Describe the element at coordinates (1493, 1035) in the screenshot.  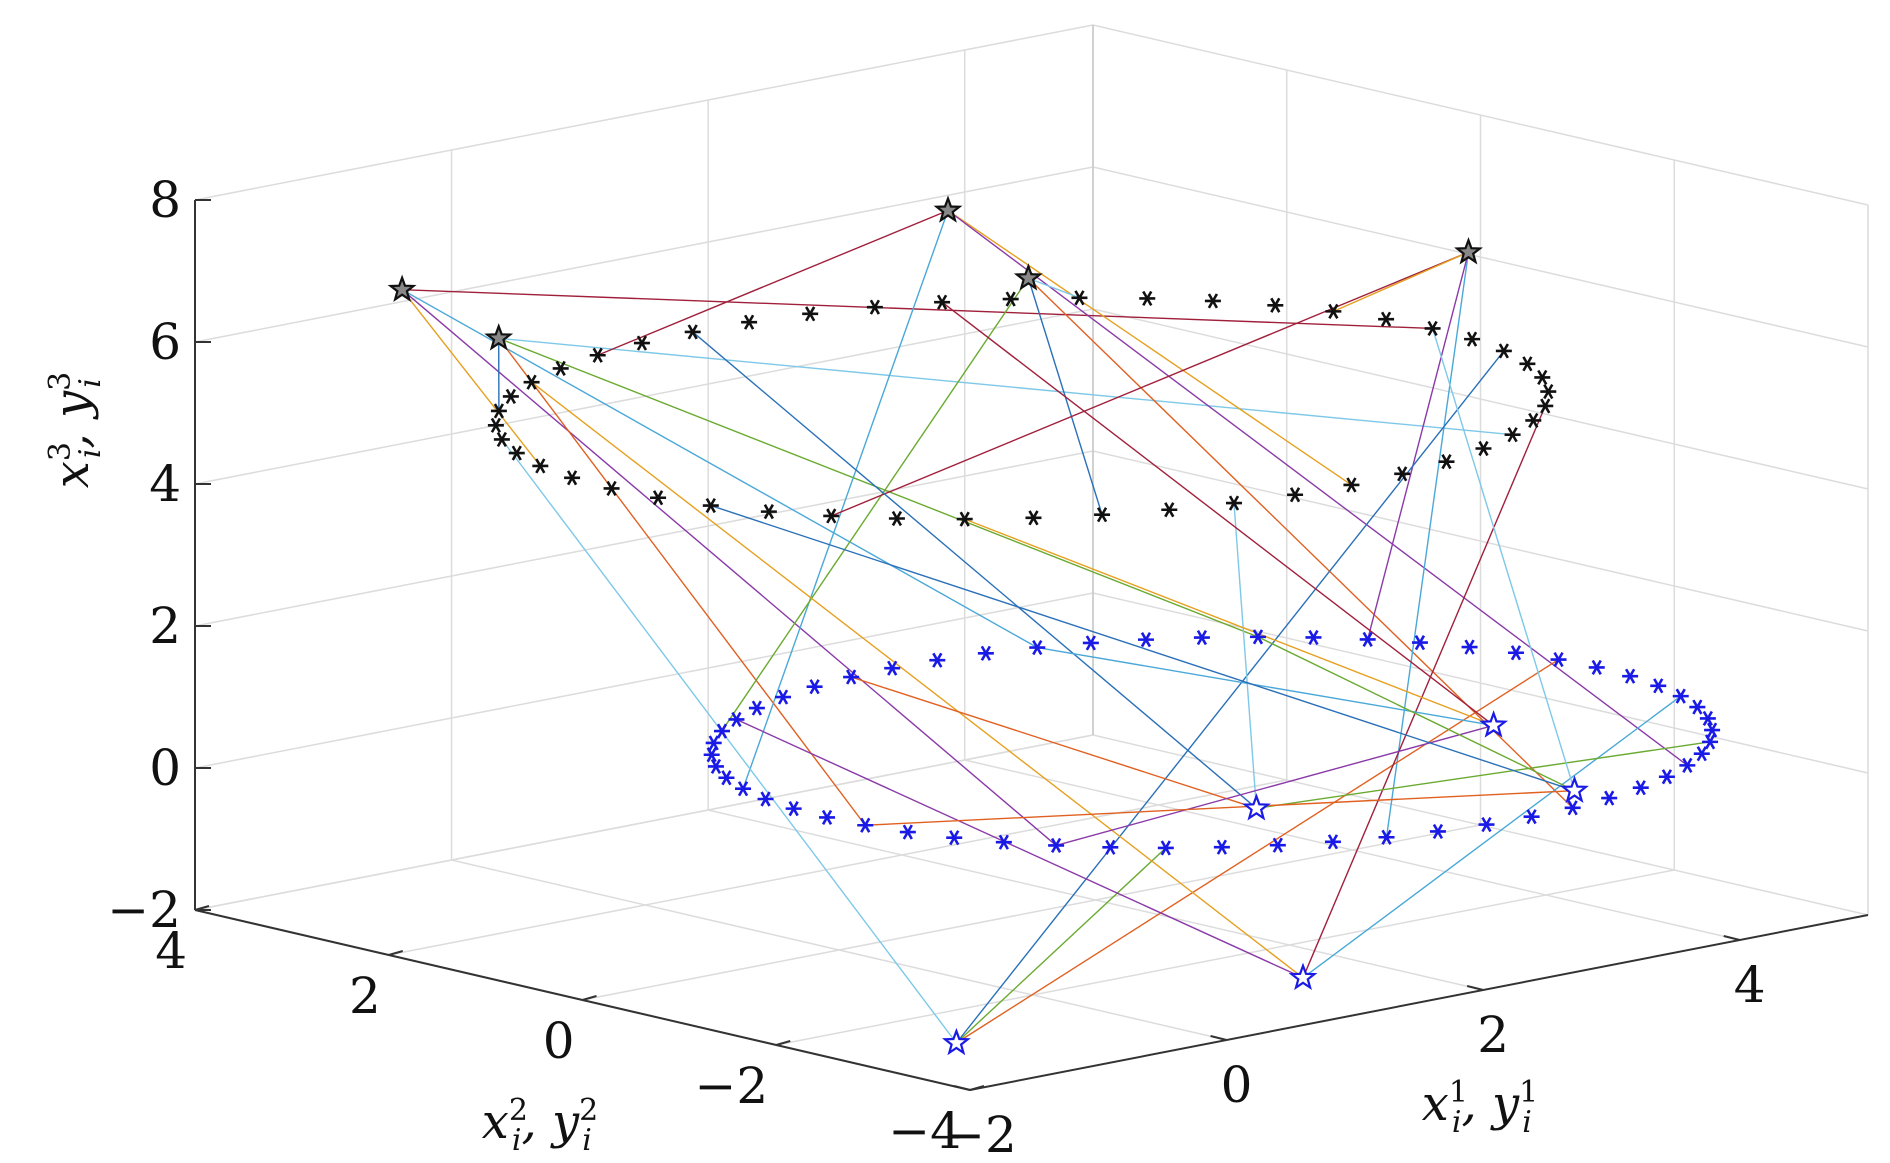
I see `x-tick-label: 2` at that location.